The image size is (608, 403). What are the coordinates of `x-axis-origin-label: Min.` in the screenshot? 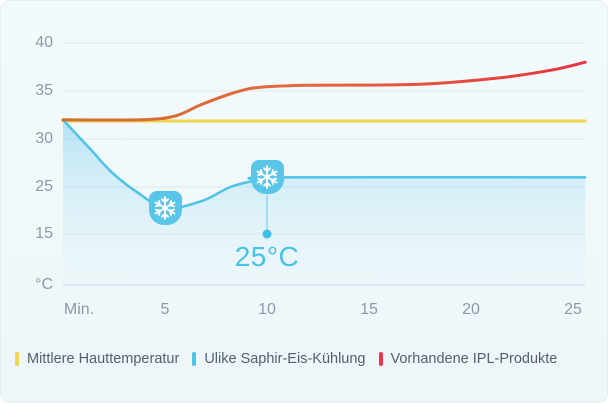 It's located at (79, 309).